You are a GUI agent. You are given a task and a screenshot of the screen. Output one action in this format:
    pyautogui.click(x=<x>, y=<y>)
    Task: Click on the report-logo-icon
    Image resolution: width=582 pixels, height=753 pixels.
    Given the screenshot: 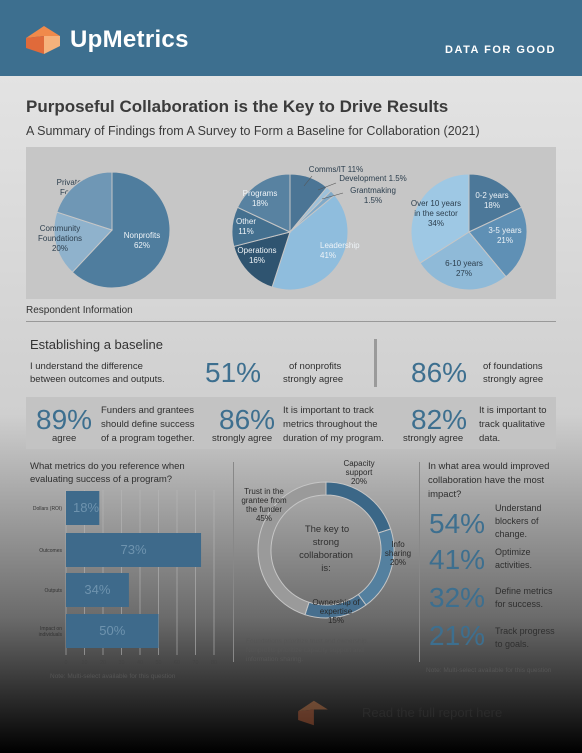 What is the action you would take?
    pyautogui.click(x=313, y=713)
    